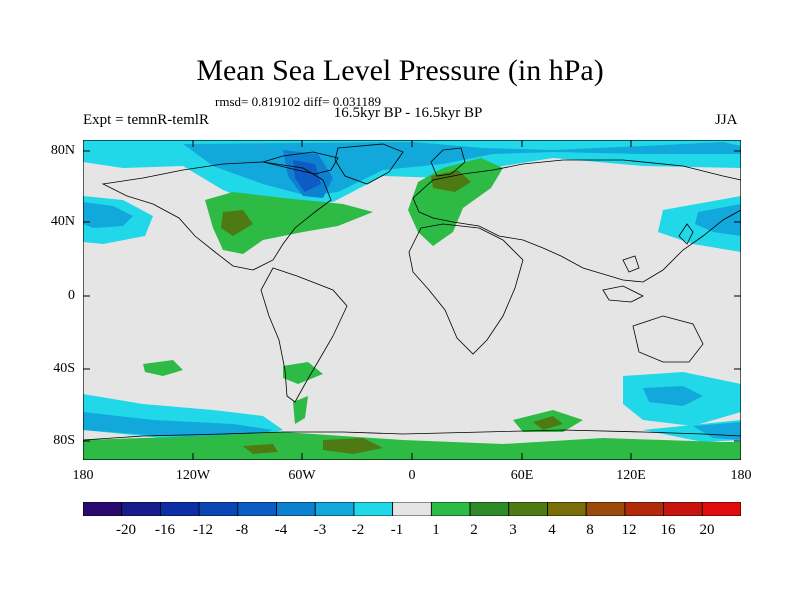 The image size is (800, 600). I want to click on colorbar-label: 20, so click(707, 530).